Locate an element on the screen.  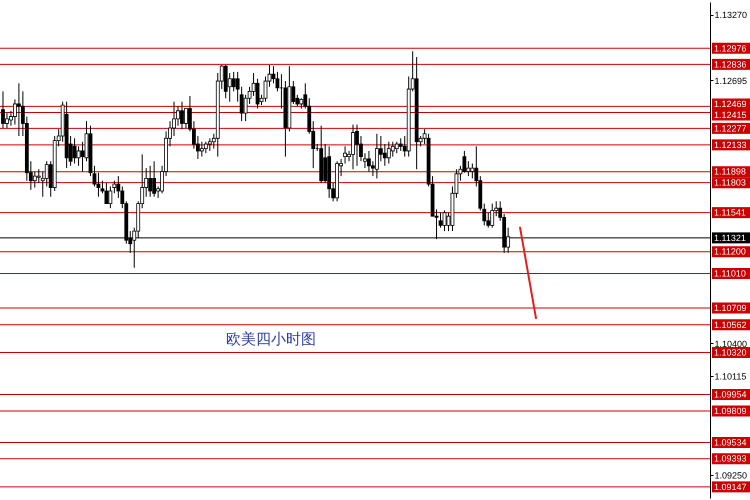
ref-line-label: 1.10709 is located at coordinates (730, 307).